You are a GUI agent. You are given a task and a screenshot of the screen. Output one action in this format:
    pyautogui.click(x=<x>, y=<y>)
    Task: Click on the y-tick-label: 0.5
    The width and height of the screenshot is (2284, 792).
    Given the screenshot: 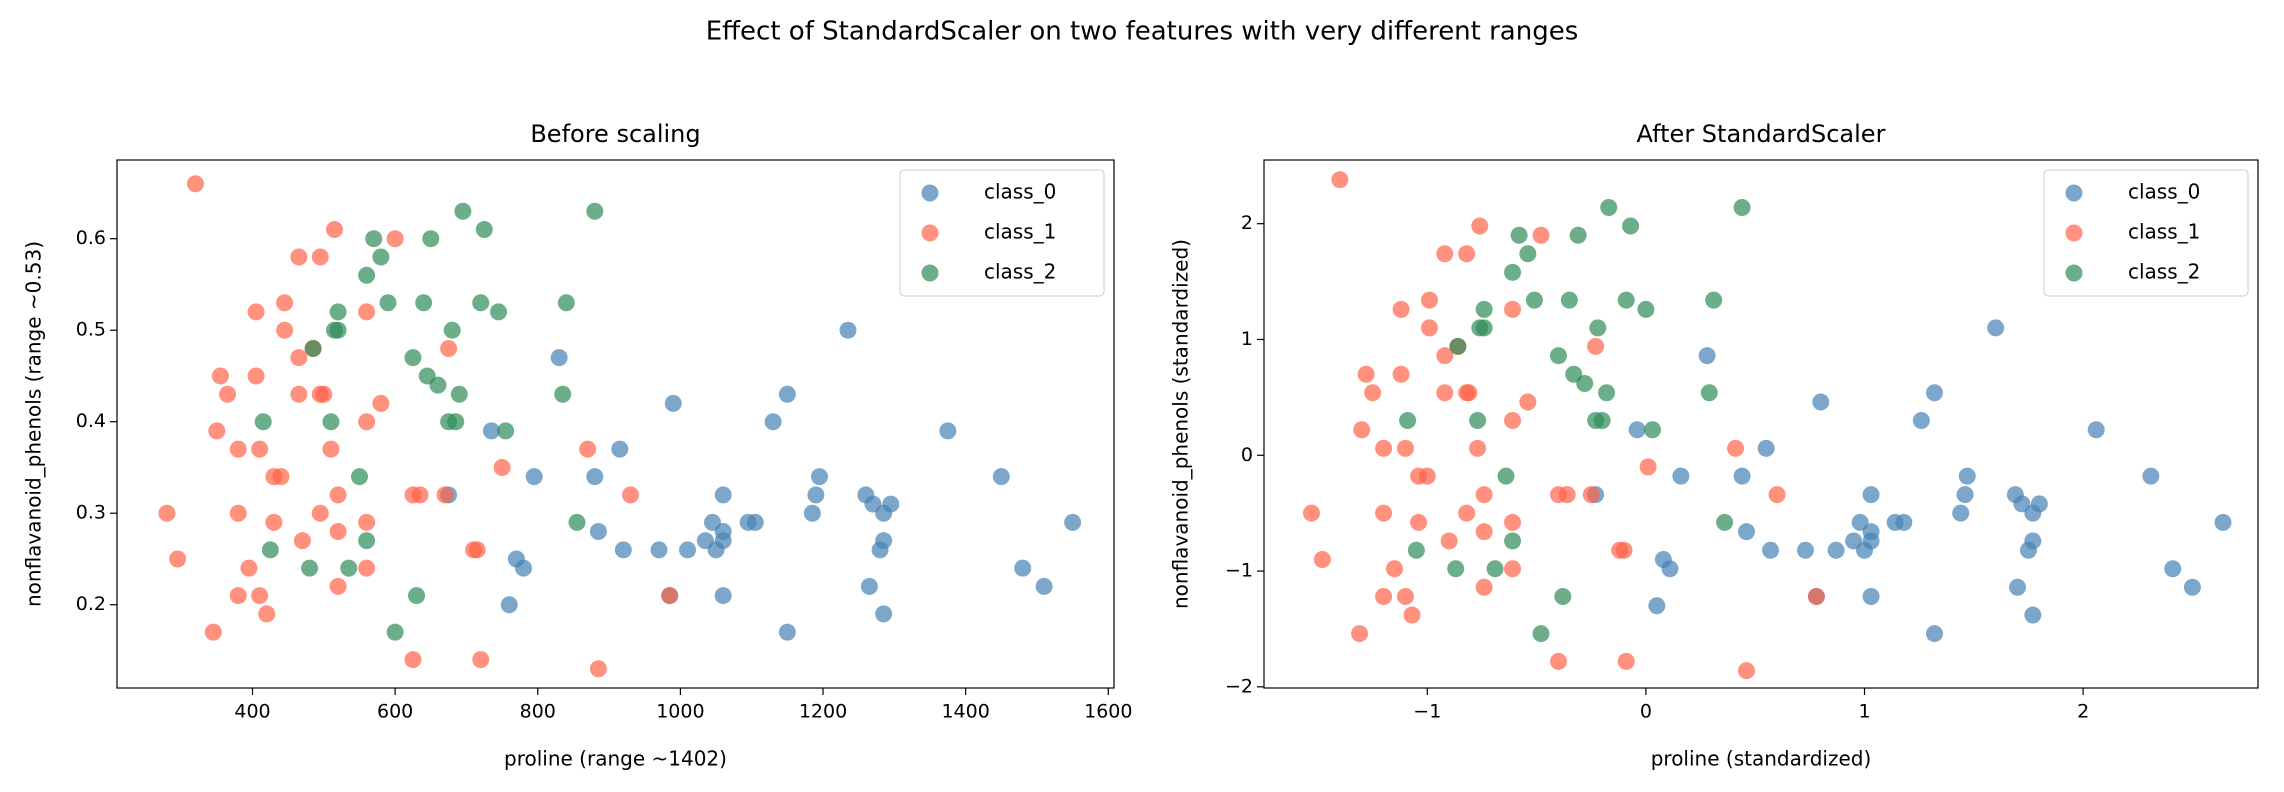 What is the action you would take?
    pyautogui.click(x=91, y=330)
    